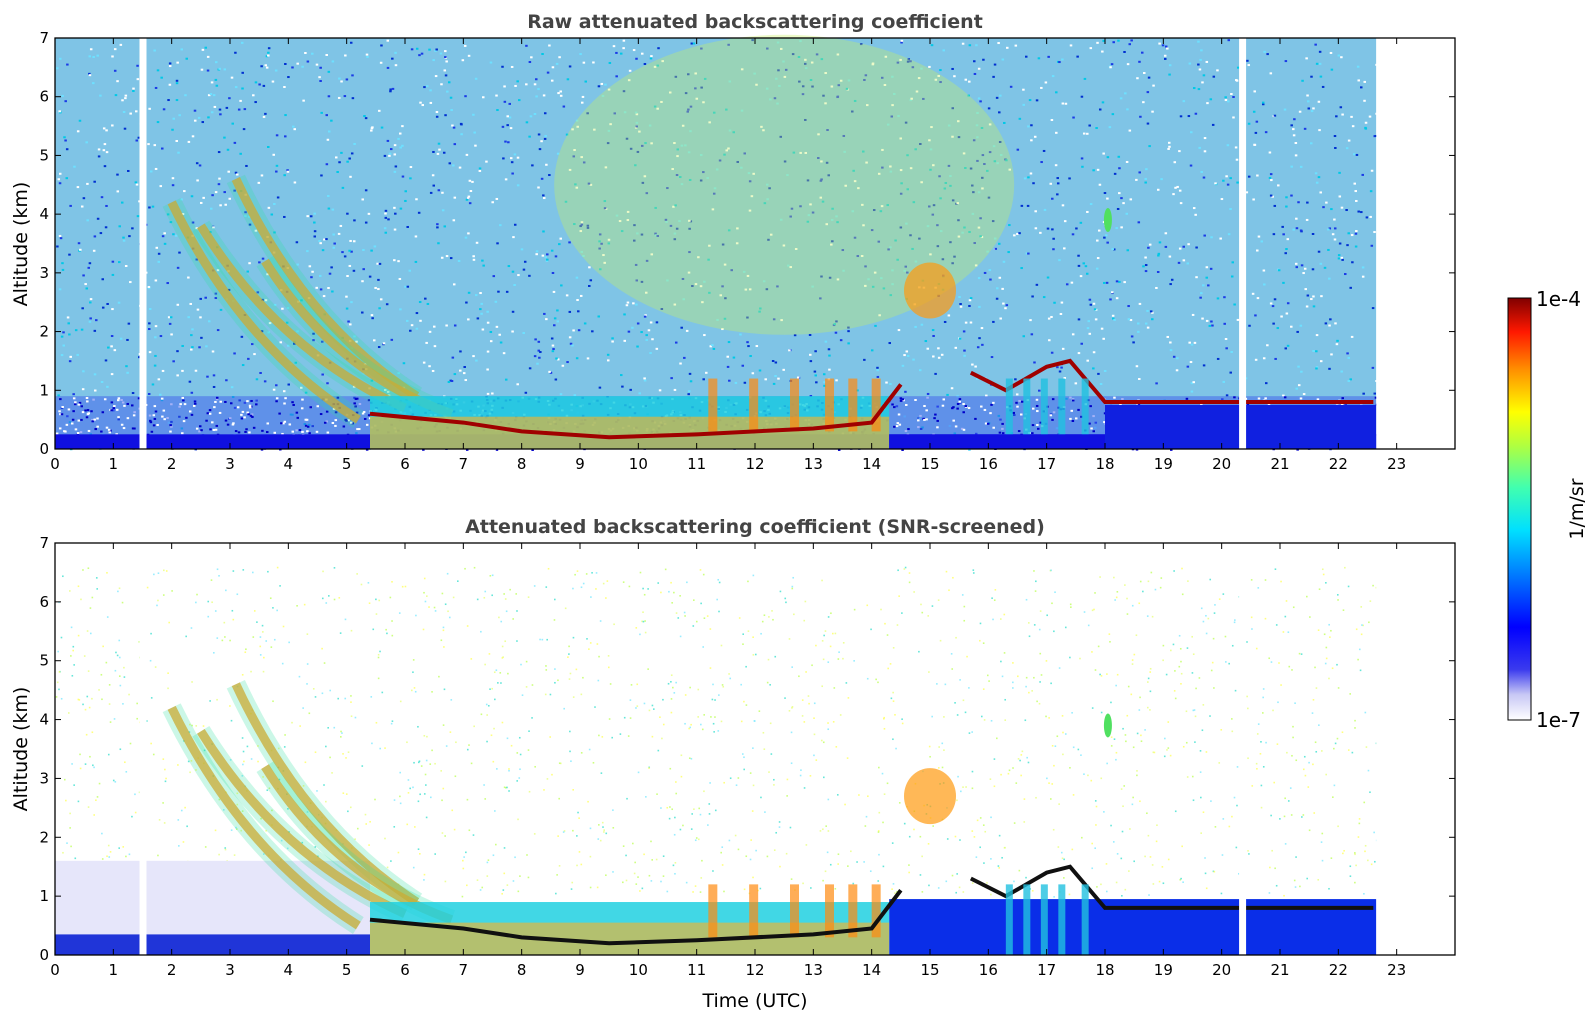  Describe the element at coordinates (1577, 508) in the screenshot. I see `colorbar-unit-label: 1/m/sr` at that location.